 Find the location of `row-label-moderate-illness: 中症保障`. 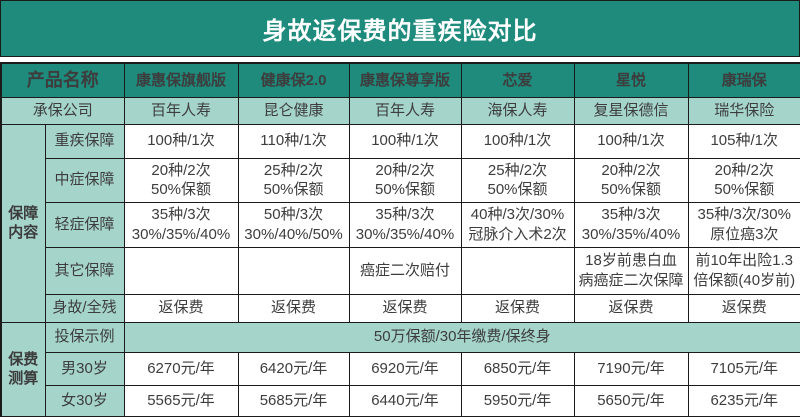

row-label-moderate-illness: 中症保障 is located at coordinates (84, 180).